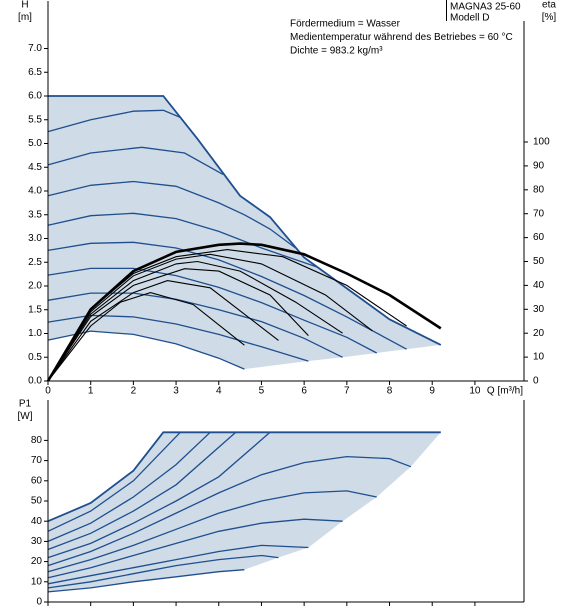  I want to click on y-tick-label: 3.5, so click(35, 214).